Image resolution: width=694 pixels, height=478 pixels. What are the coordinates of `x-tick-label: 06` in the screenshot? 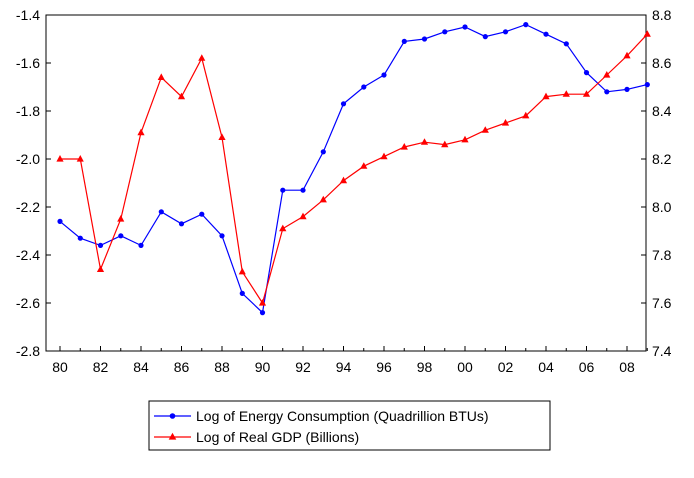 It's located at (587, 367).